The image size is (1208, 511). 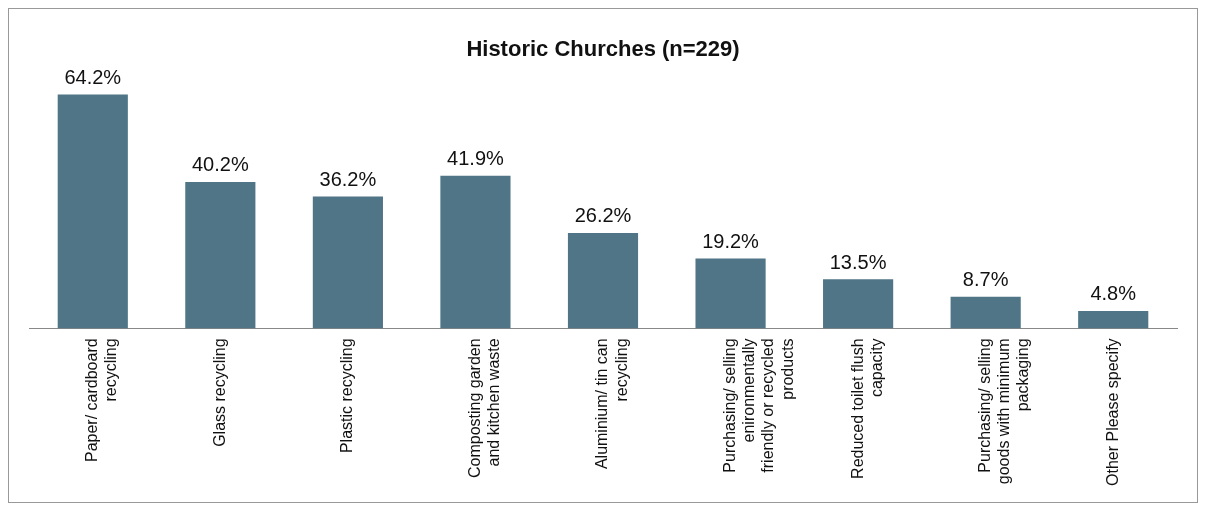 I want to click on data-label: 64.2%, so click(x=93, y=77).